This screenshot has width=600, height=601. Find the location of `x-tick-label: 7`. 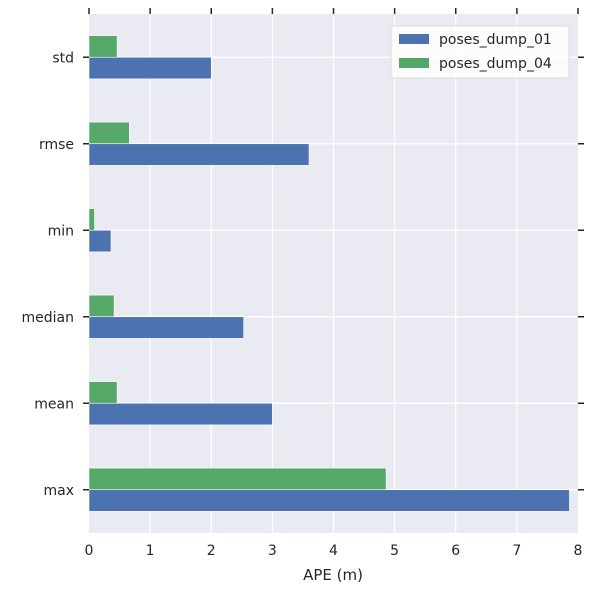

x-tick-label: 7 is located at coordinates (516, 551).